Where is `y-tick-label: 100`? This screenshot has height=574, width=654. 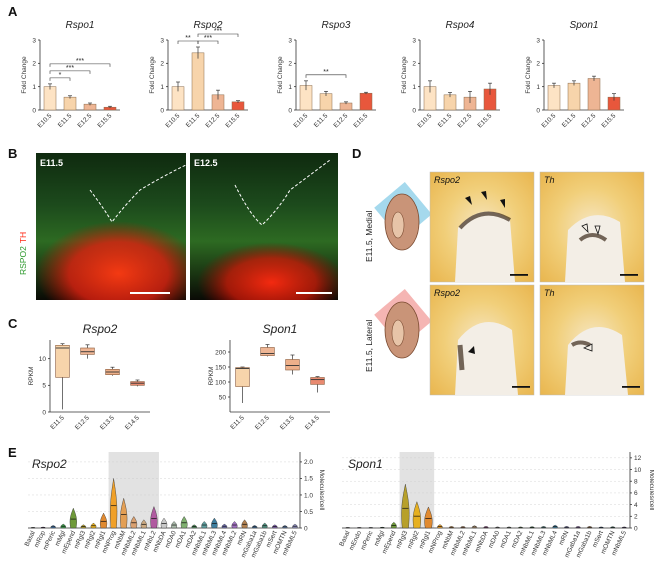 y-tick-label: 100 is located at coordinates (220, 382).